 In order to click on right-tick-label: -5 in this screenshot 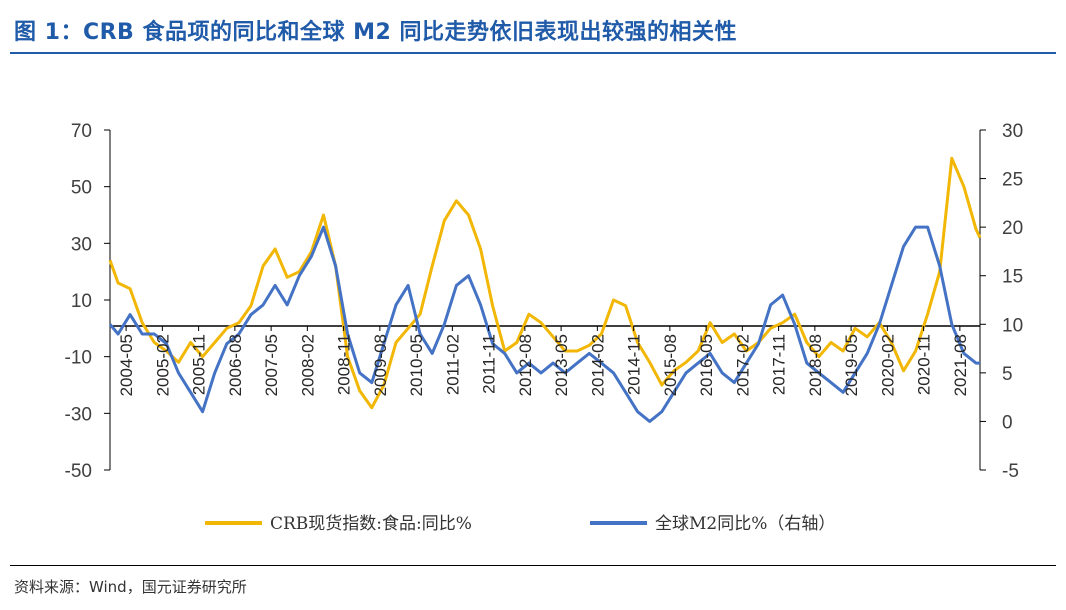, I will do `click(1010, 471)`.